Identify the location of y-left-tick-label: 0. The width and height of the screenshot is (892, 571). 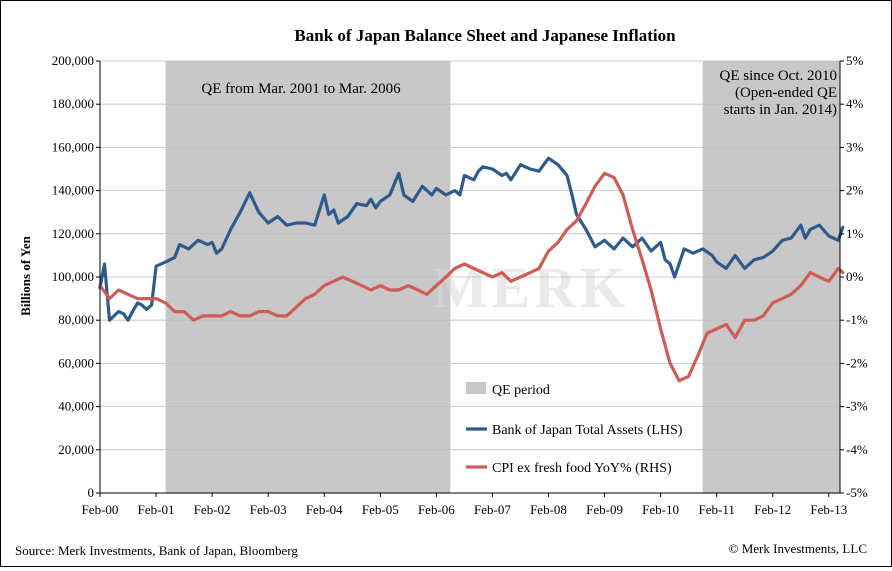
(91, 492).